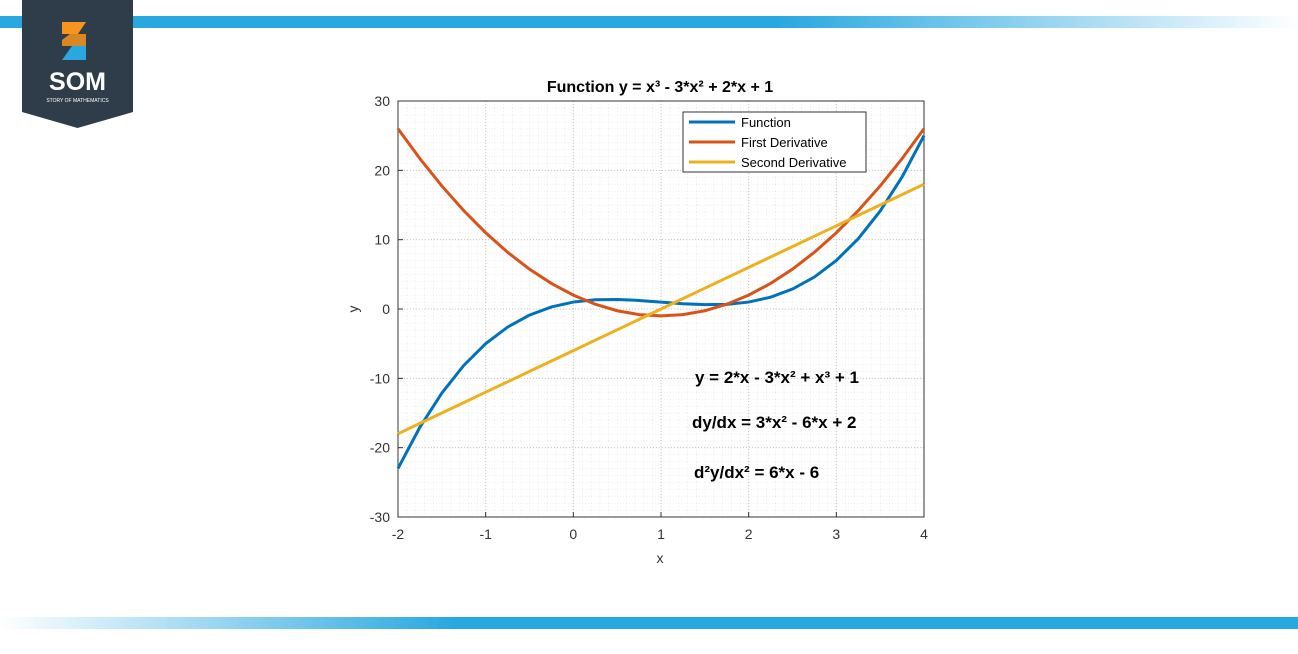 This screenshot has height=654, width=1298. What do you see at coordinates (660, 558) in the screenshot?
I see `x-axis-label: x` at bounding box center [660, 558].